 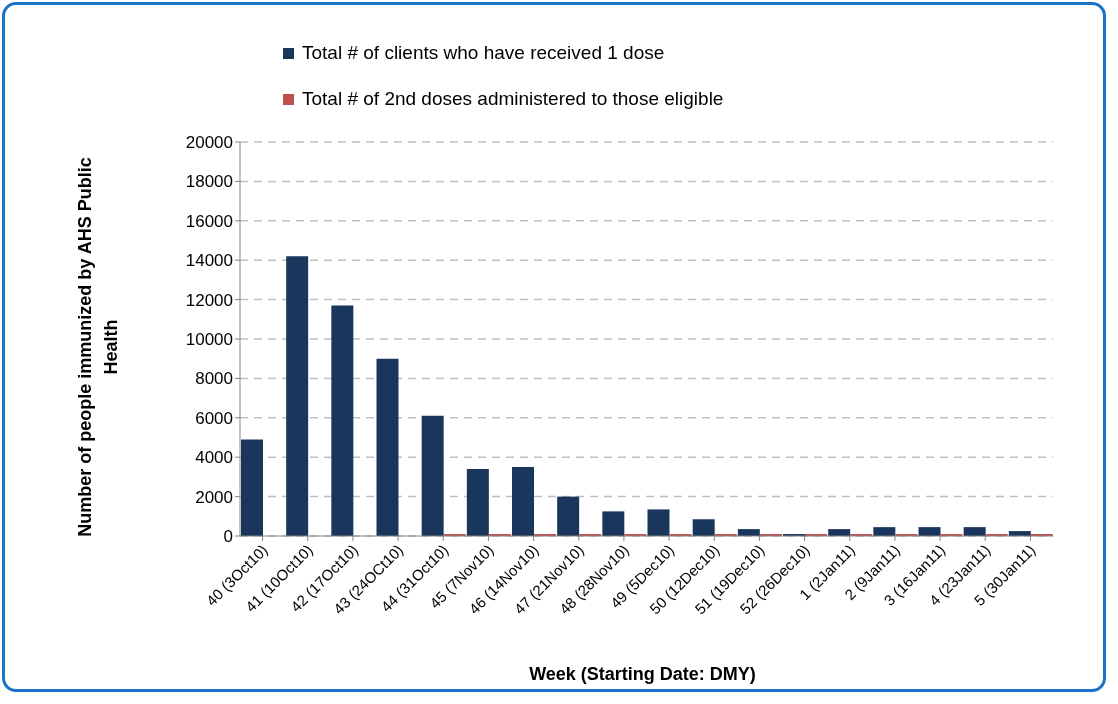 What do you see at coordinates (214, 458) in the screenshot?
I see `y-tick-label: 4000` at bounding box center [214, 458].